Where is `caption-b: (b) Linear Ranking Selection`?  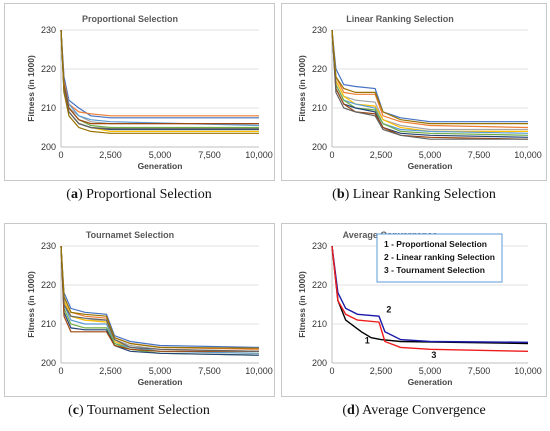 caption-b: (b) Linear Ranking Selection is located at coordinates (414, 194).